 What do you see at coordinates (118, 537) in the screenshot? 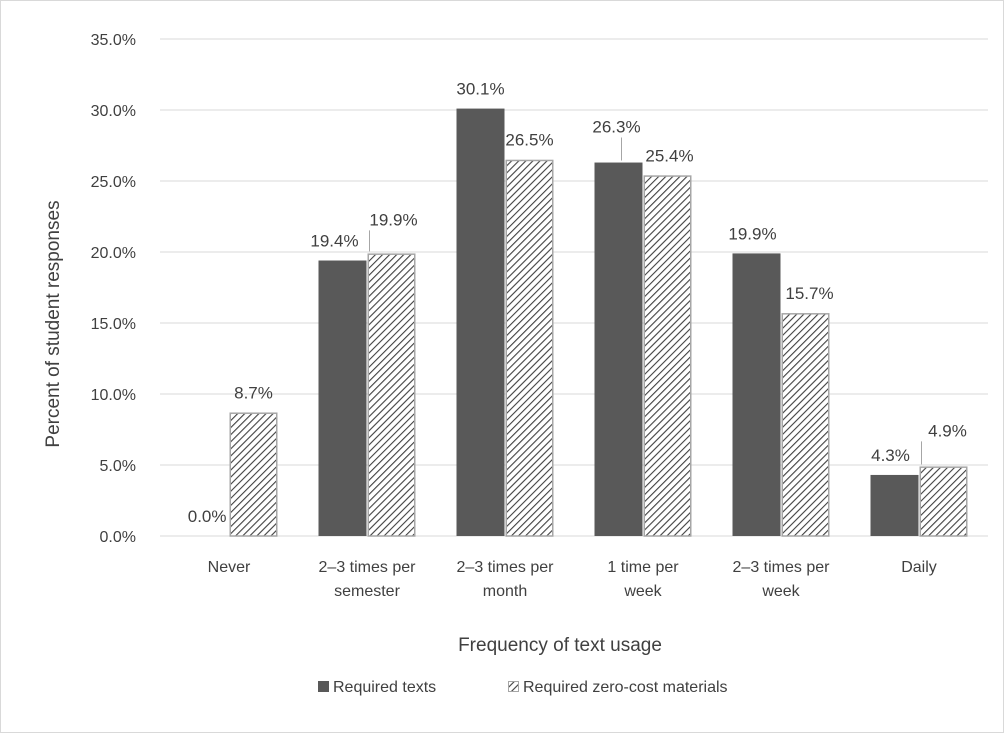
I see `y-tick-label: 0.0%` at bounding box center [118, 537].